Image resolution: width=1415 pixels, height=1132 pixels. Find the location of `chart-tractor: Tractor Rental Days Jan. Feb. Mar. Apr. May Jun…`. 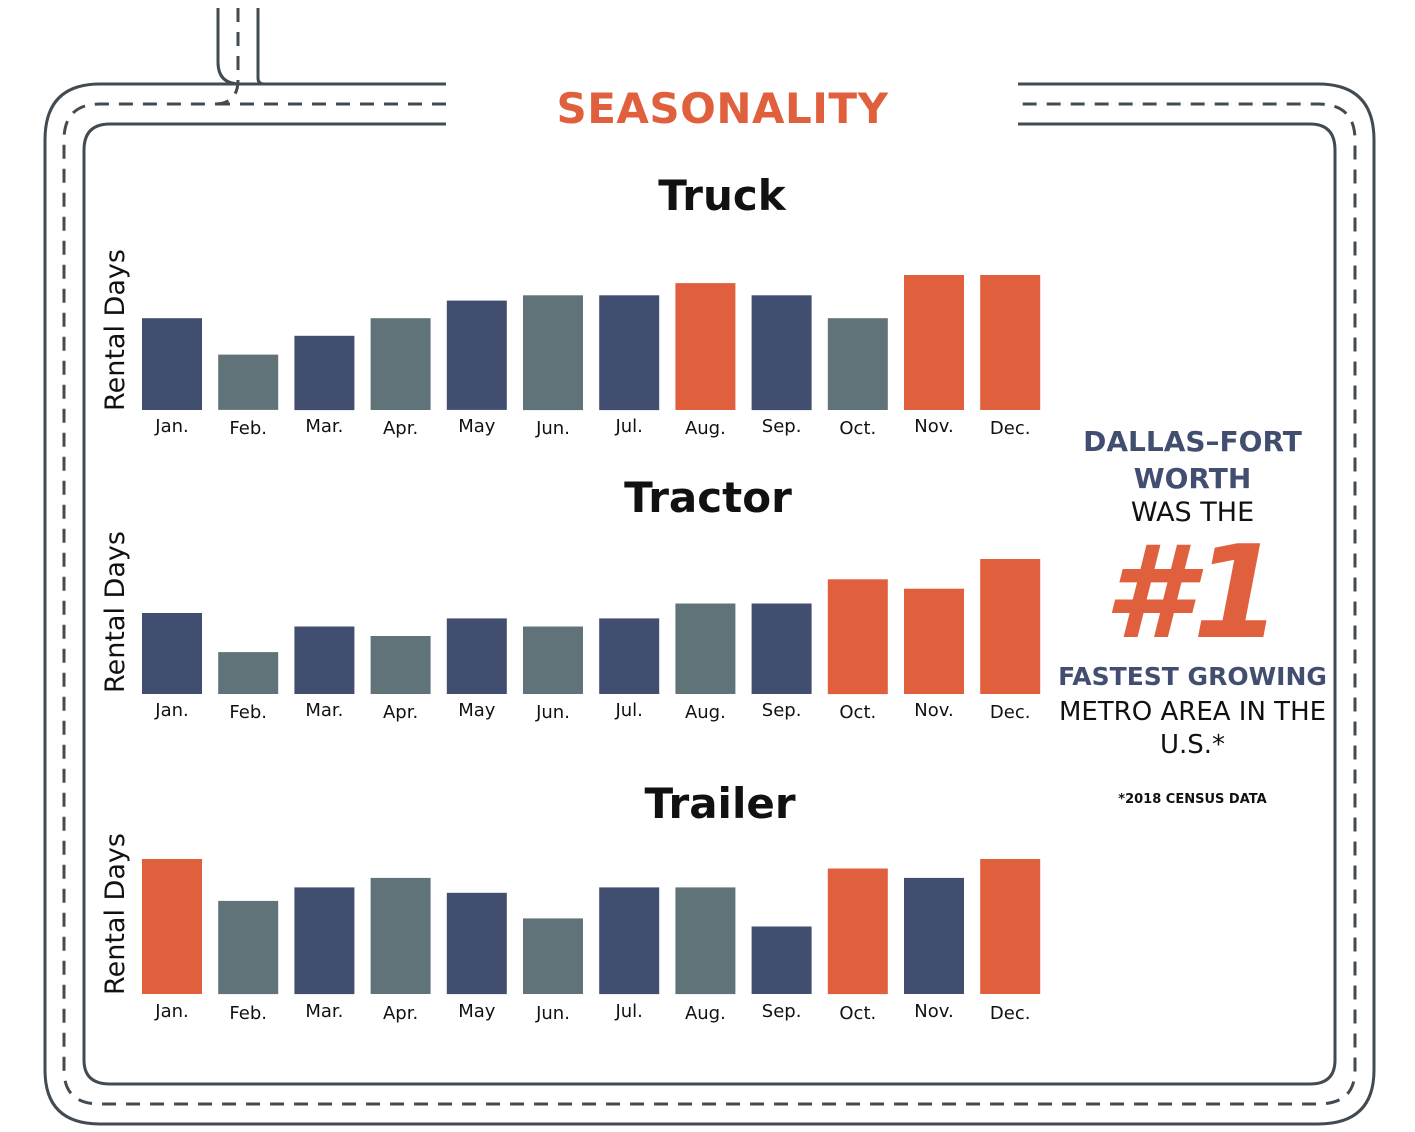

chart-tractor: Tractor Rental Days Jan. Feb. Mar. Apr. May Jun… is located at coordinates (570, 598).